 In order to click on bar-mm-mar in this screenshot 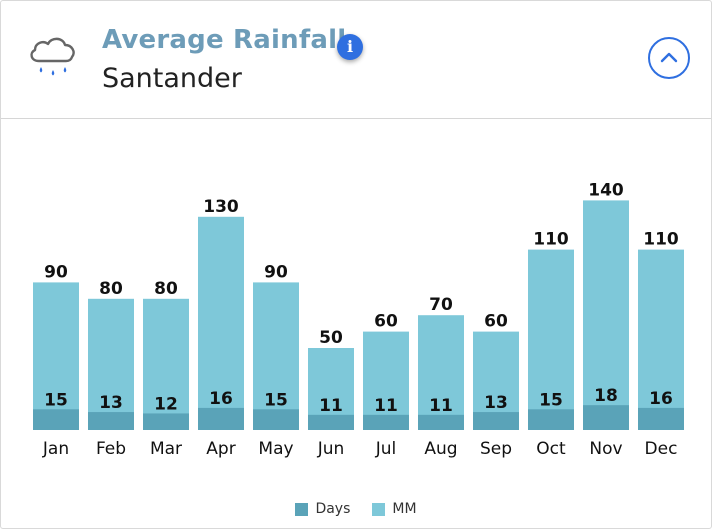, I will do `click(166, 364)`.